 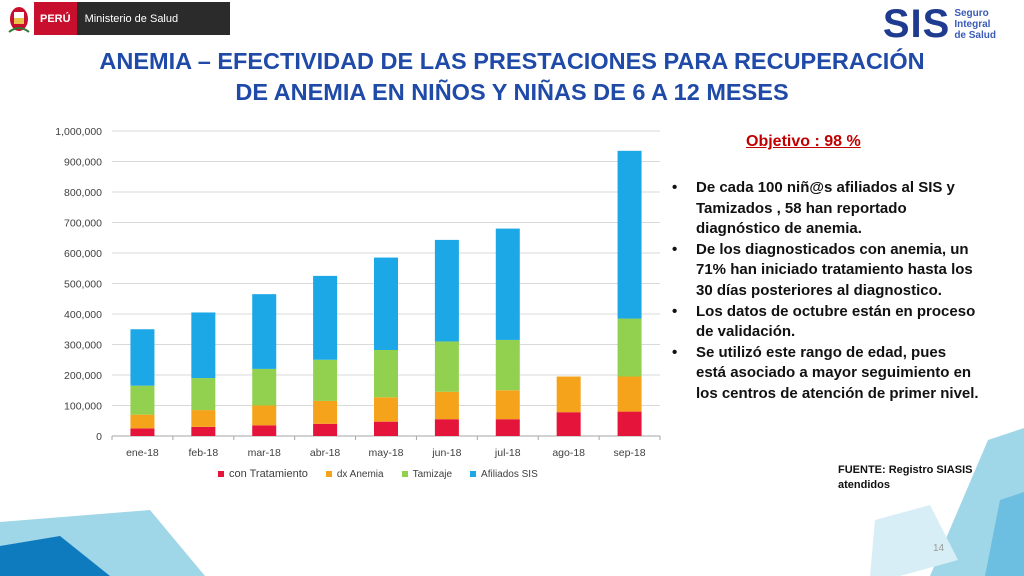 What do you see at coordinates (99, 437) in the screenshot?
I see `y-tick-label: 0` at bounding box center [99, 437].